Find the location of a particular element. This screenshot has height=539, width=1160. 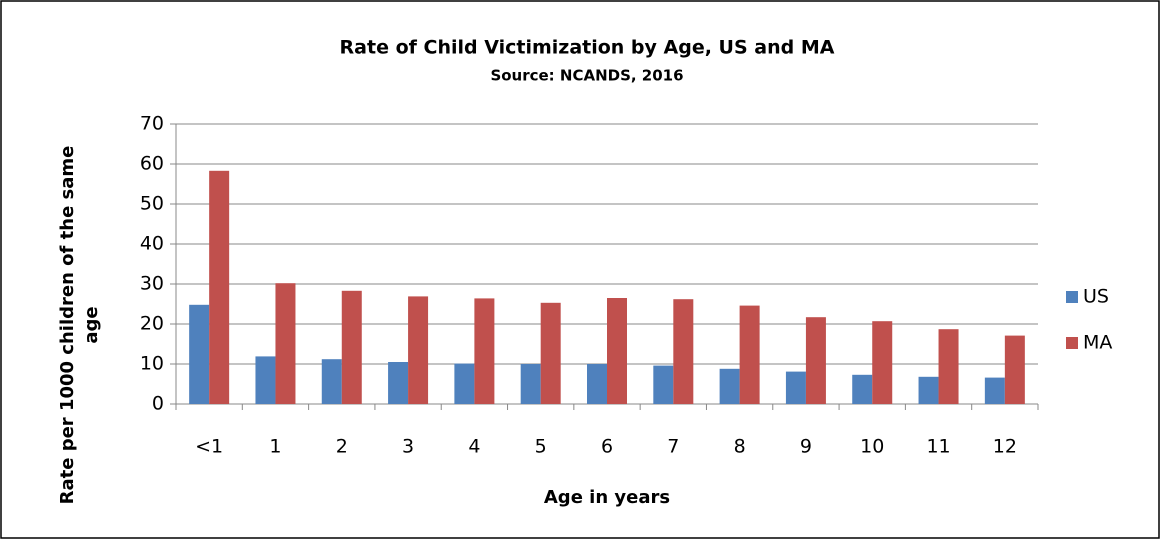

y-tick-label: 10 is located at coordinates (152, 364).